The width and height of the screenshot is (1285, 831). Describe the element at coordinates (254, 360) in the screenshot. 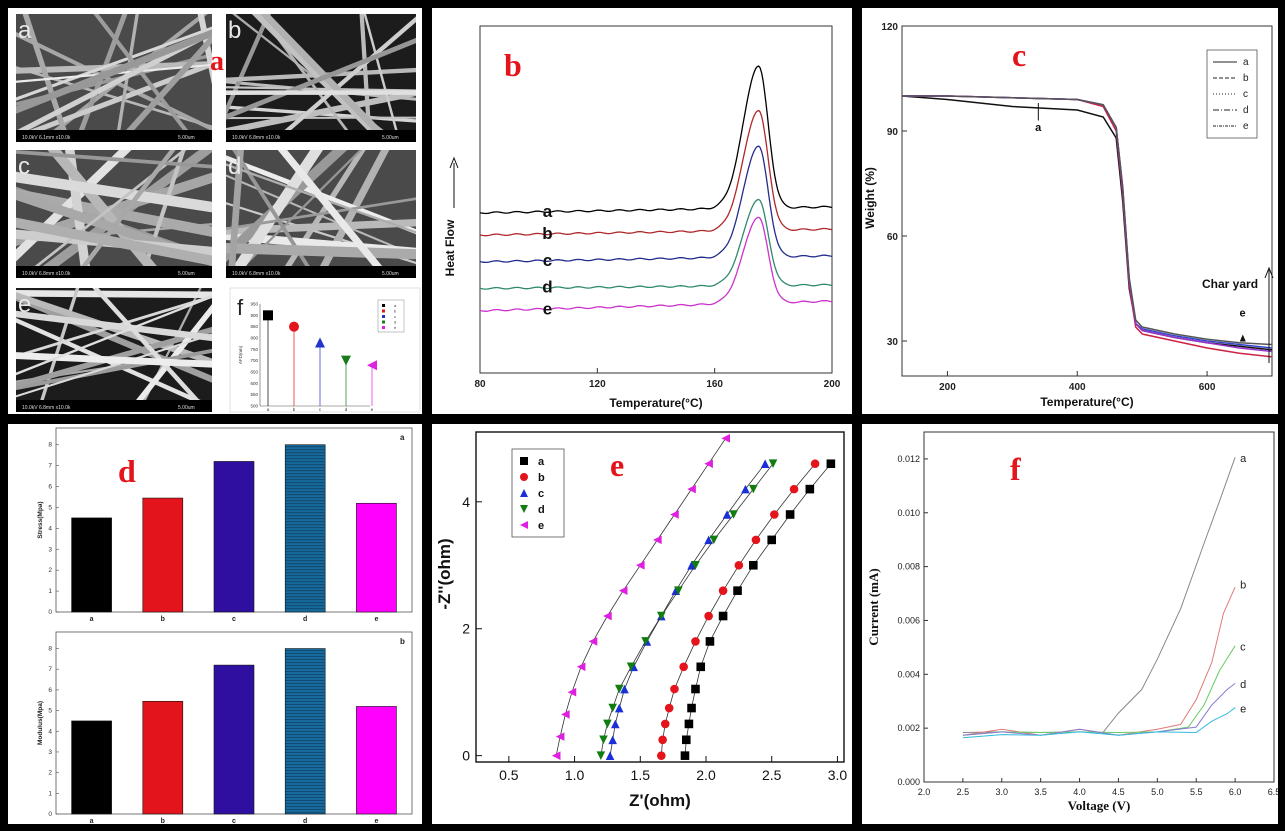

I see `inset-f-ytick: 700` at that location.